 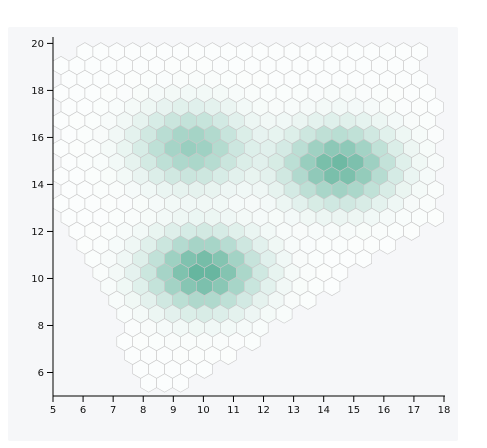 I want to click on x-tick: 8, so click(x=143, y=406).